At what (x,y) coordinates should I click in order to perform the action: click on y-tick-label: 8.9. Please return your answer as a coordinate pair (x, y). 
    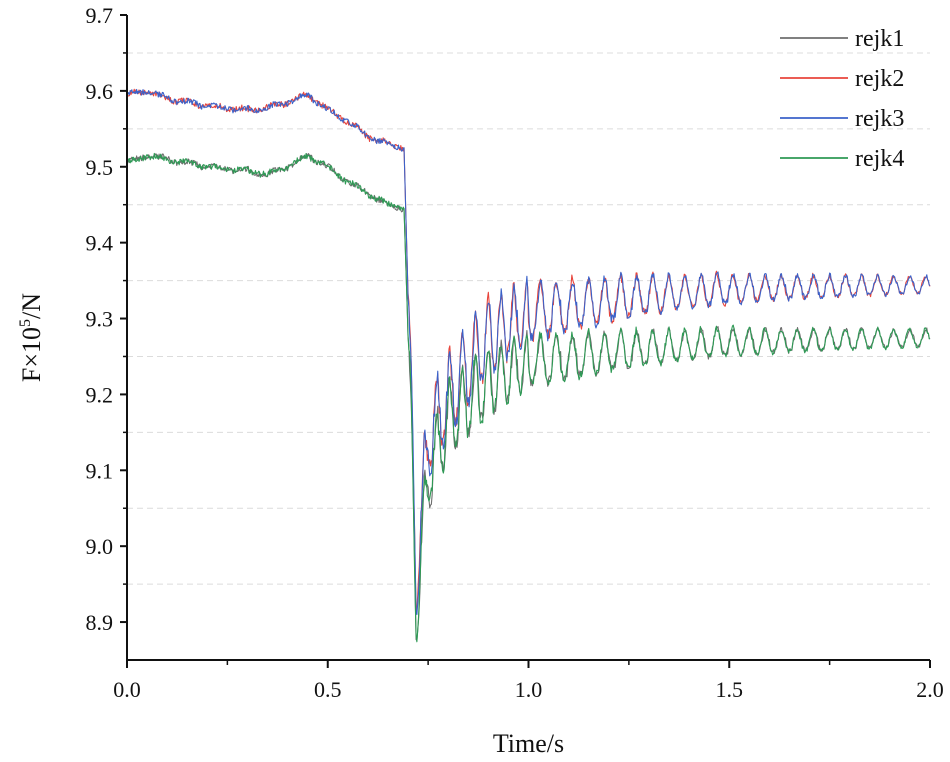
    Looking at the image, I should click on (100, 622).